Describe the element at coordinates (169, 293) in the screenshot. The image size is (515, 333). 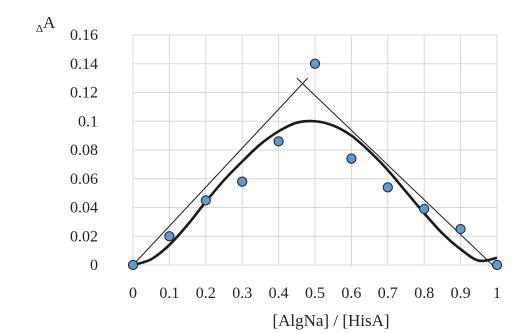
I see `x-tick-label: 0.1` at that location.